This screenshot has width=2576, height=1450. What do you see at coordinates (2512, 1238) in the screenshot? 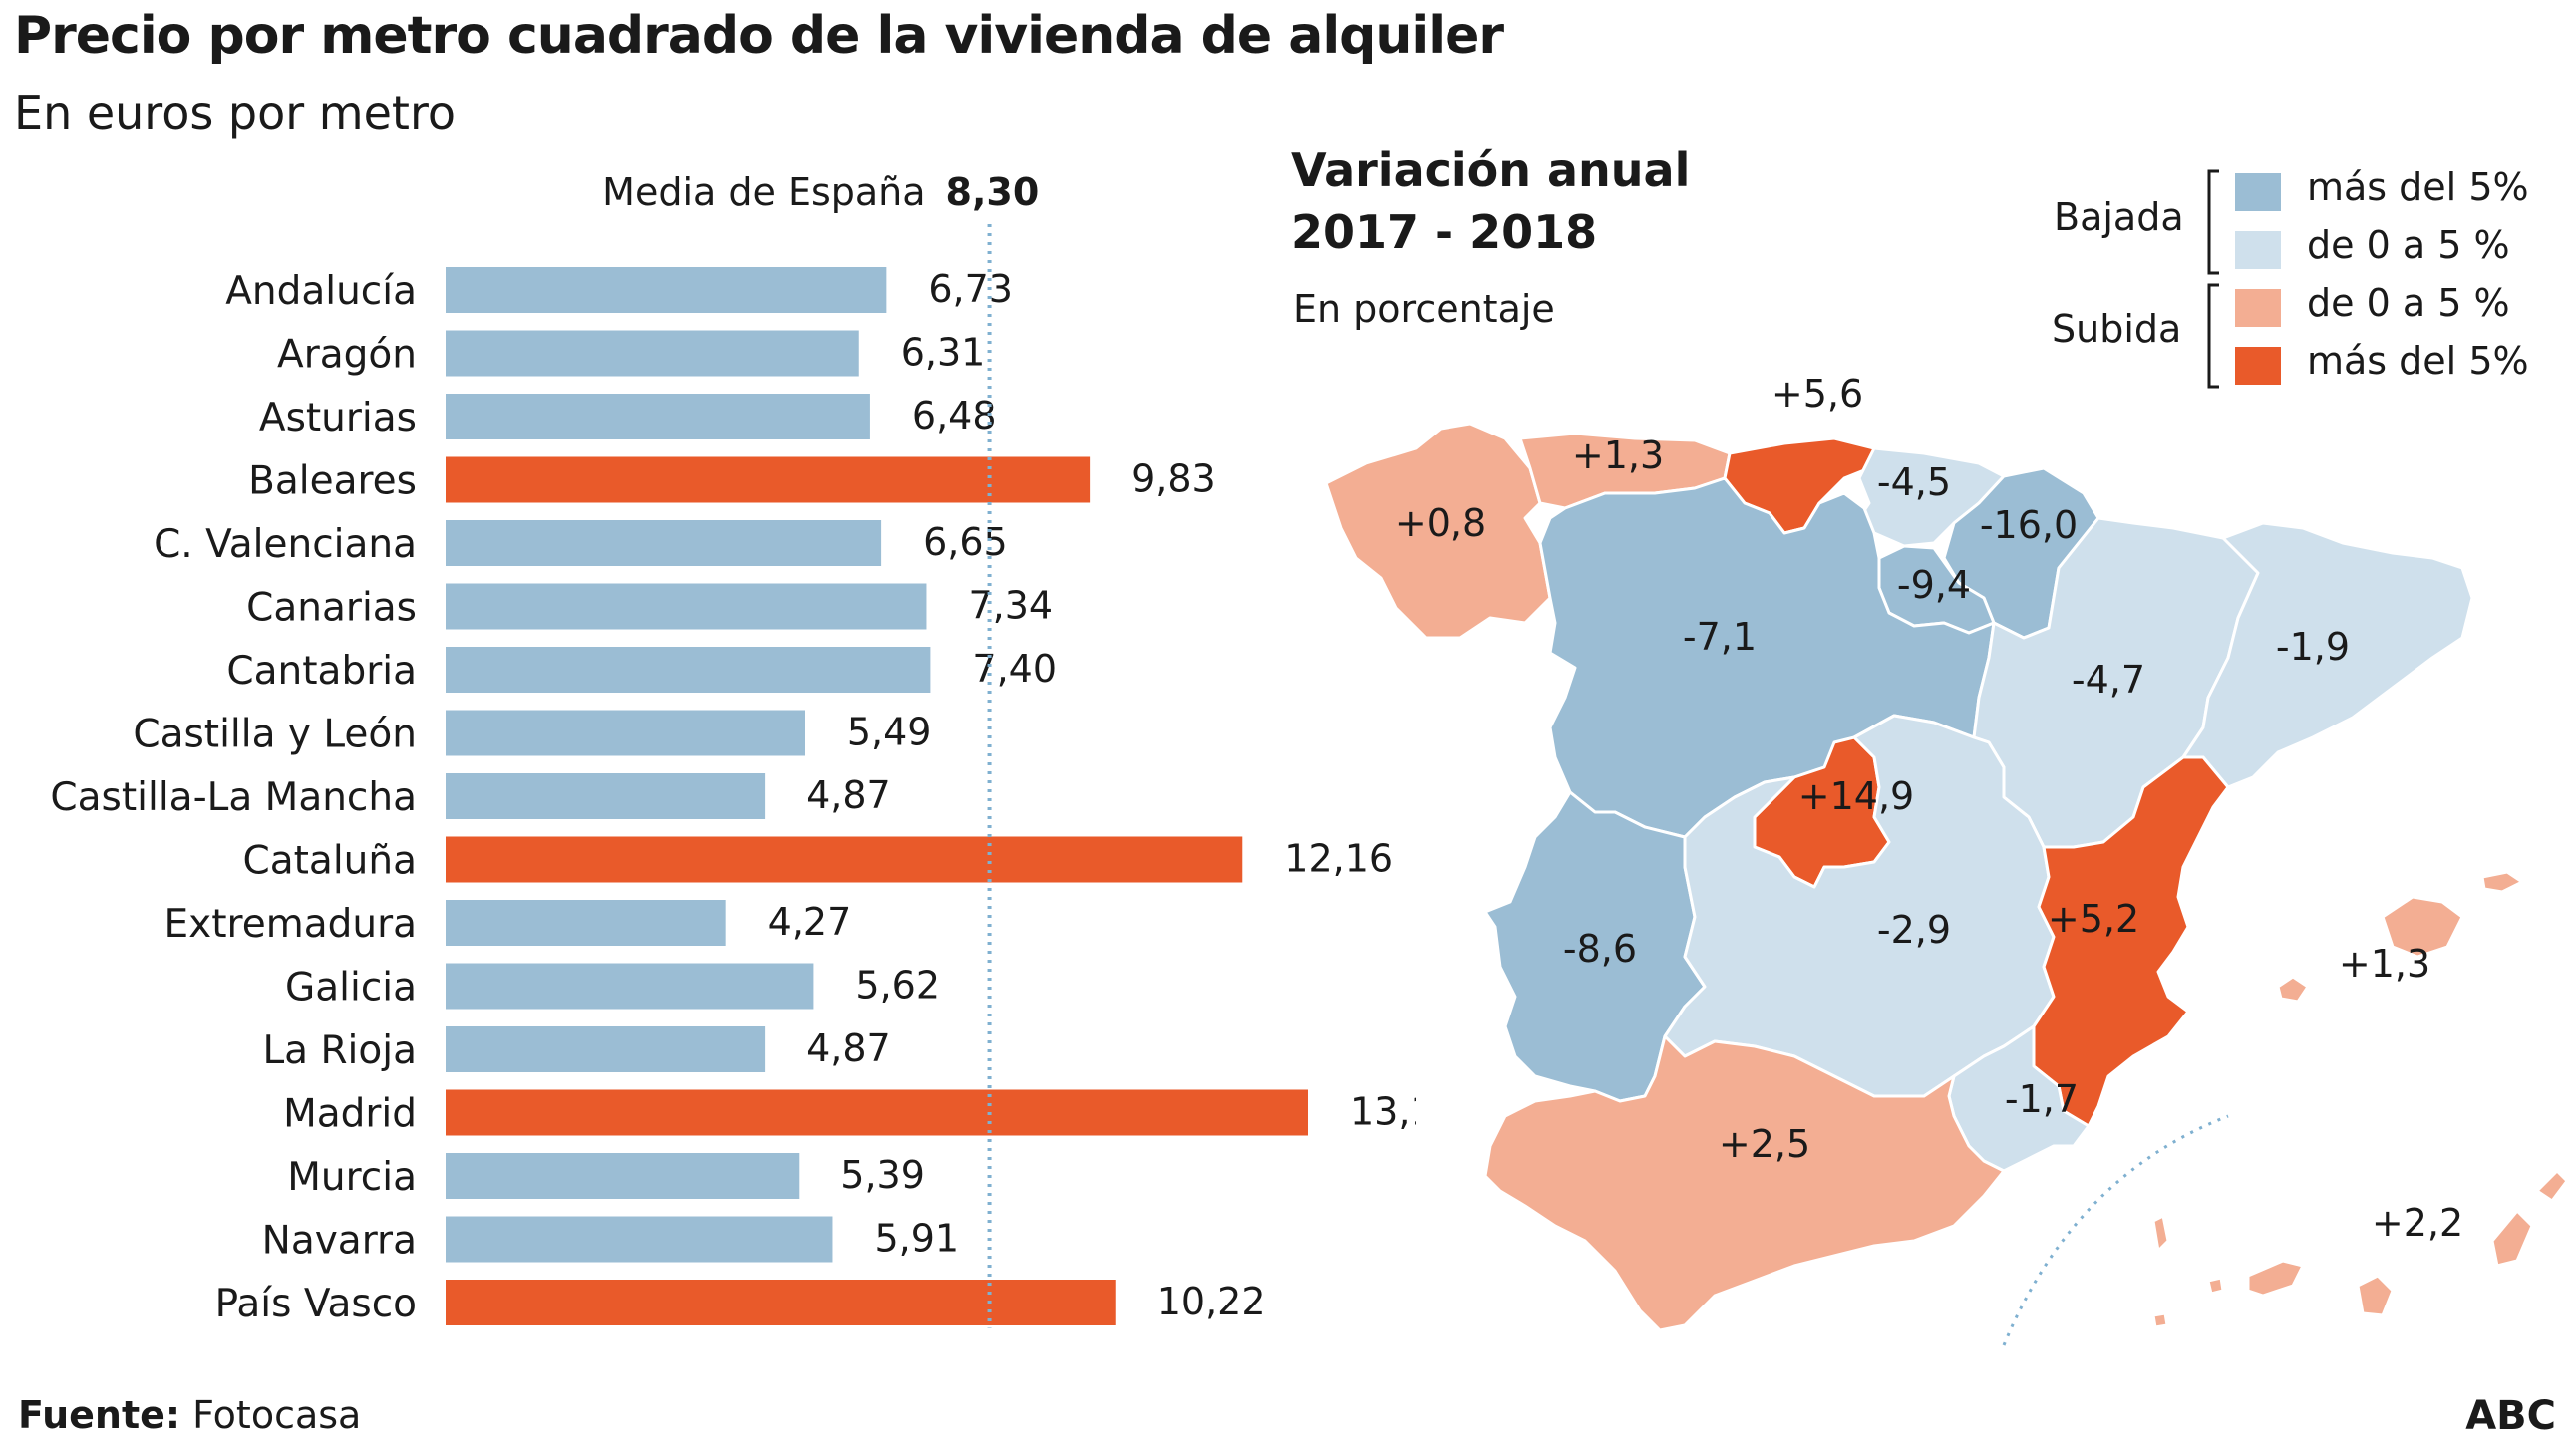
I see `region-canarias-fuerteventura` at bounding box center [2512, 1238].